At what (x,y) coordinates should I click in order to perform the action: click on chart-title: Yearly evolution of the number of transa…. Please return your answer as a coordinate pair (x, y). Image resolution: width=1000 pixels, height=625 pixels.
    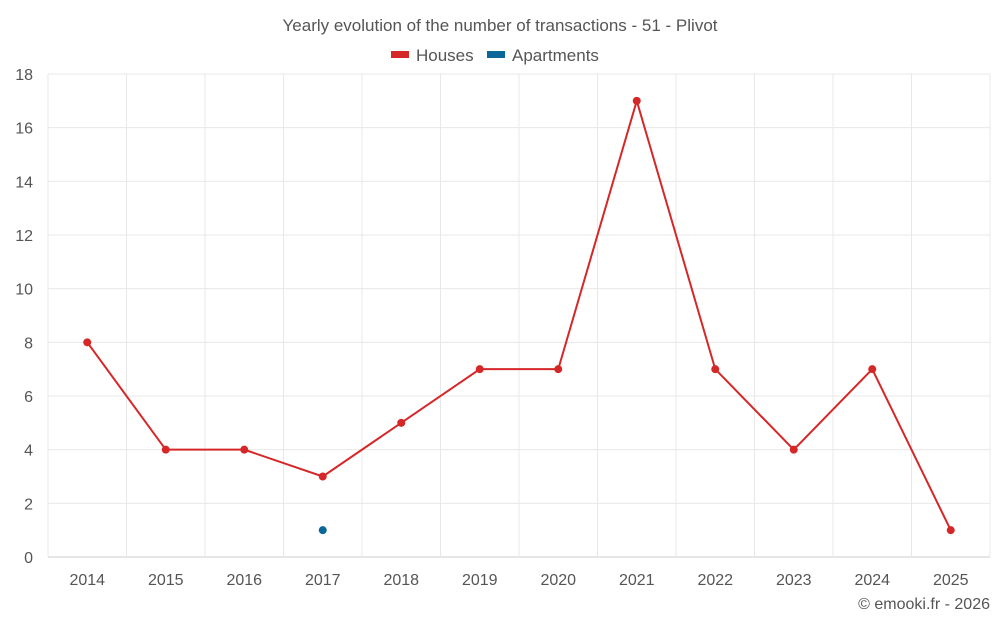
    Looking at the image, I should click on (500, 25).